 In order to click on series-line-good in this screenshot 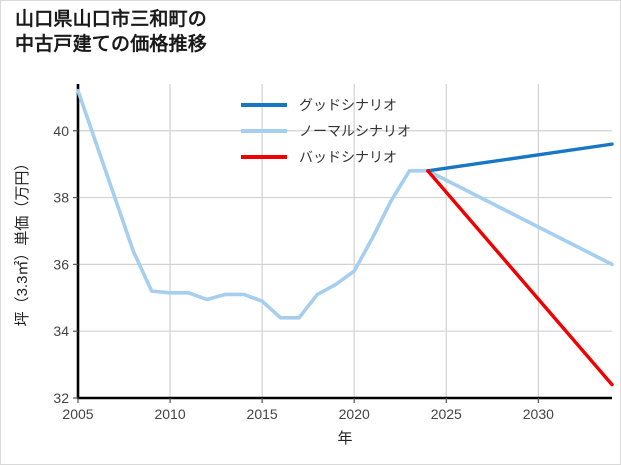, I will do `click(520, 157)`.